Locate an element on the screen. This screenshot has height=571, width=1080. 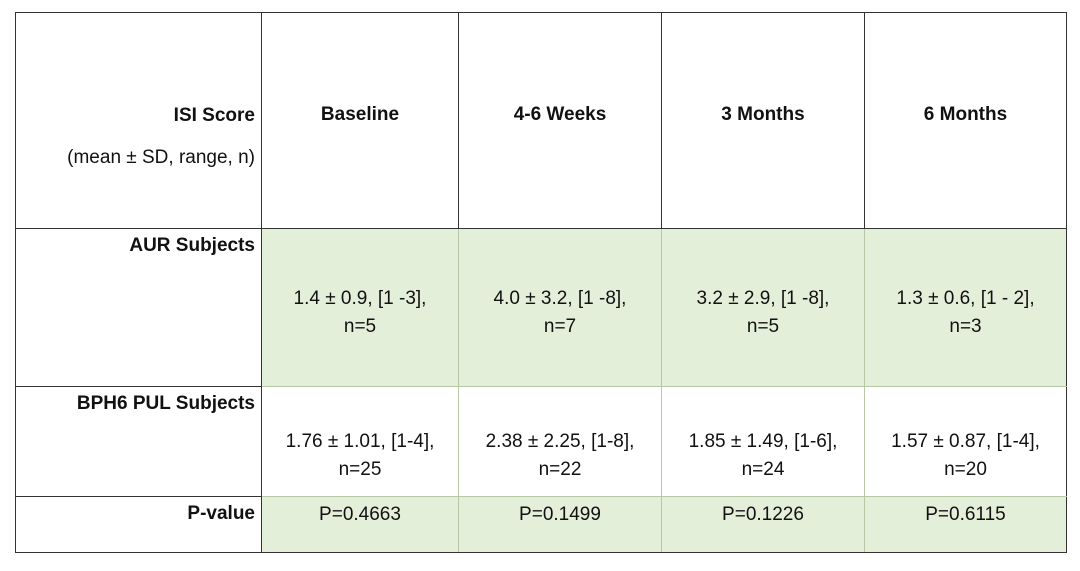
cell-value: 1.76 ± 1.01, [1-4], is located at coordinates (360, 441).